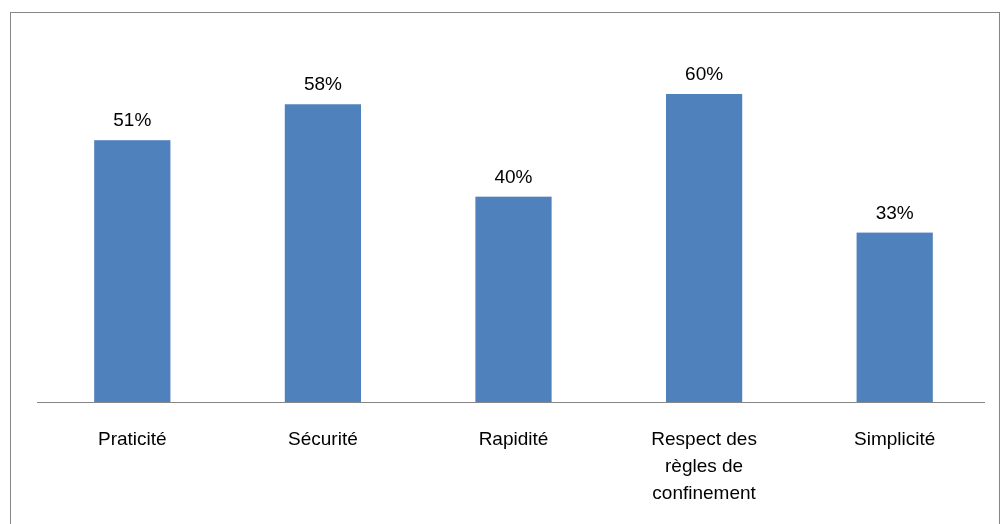 The height and width of the screenshot is (524, 1004). Describe the element at coordinates (704, 73) in the screenshot. I see `data-label: 60%` at that location.